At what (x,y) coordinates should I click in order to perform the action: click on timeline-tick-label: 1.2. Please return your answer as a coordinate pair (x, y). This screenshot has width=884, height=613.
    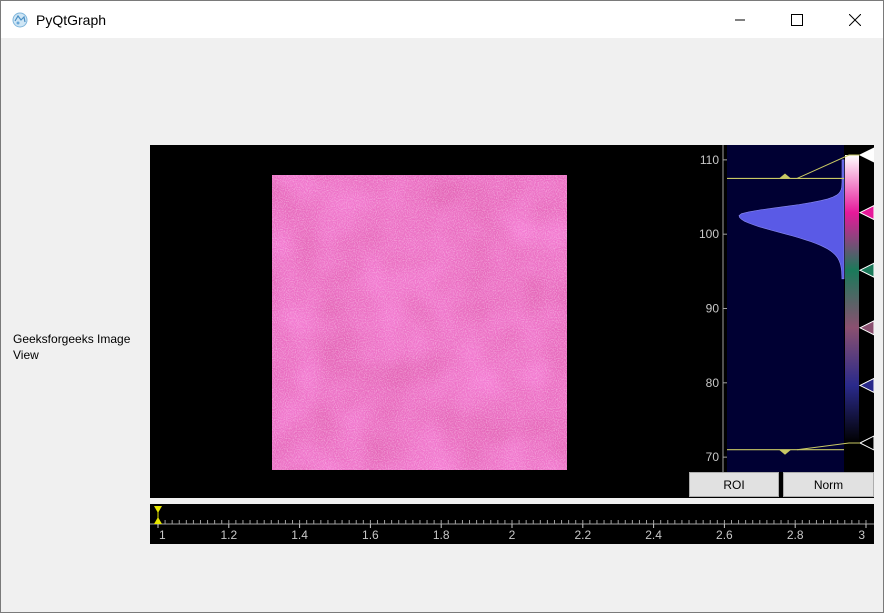
    Looking at the image, I should click on (228, 535).